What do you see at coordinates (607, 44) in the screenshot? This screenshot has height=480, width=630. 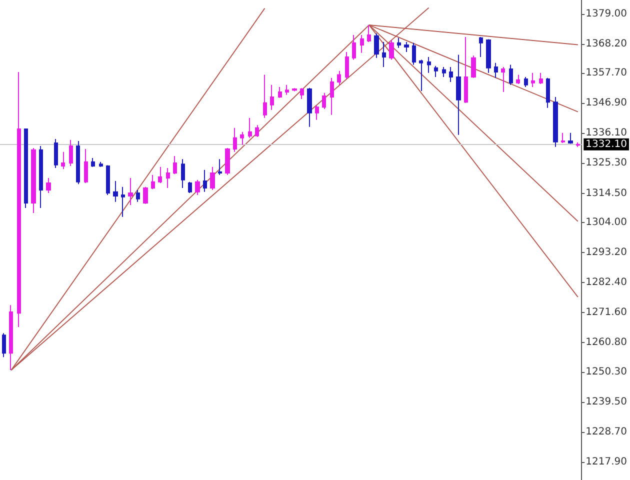 I see `y-tick-label: 1368.20` at bounding box center [607, 44].